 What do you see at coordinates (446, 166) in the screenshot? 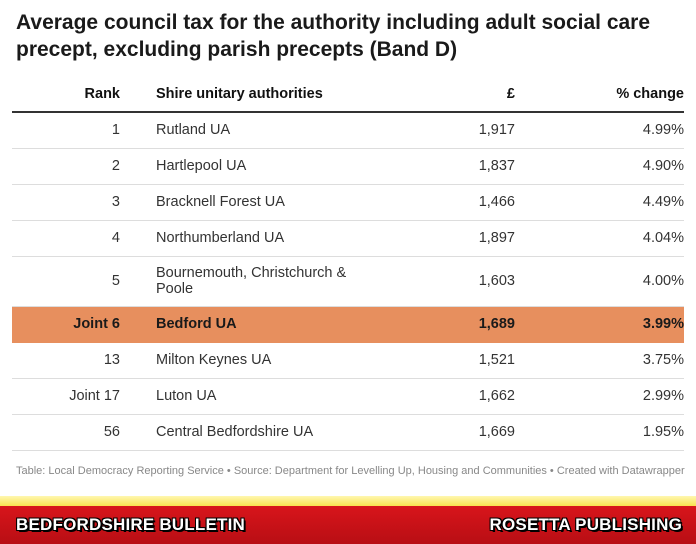
I see `gbp-cell: 1,837` at bounding box center [446, 166].